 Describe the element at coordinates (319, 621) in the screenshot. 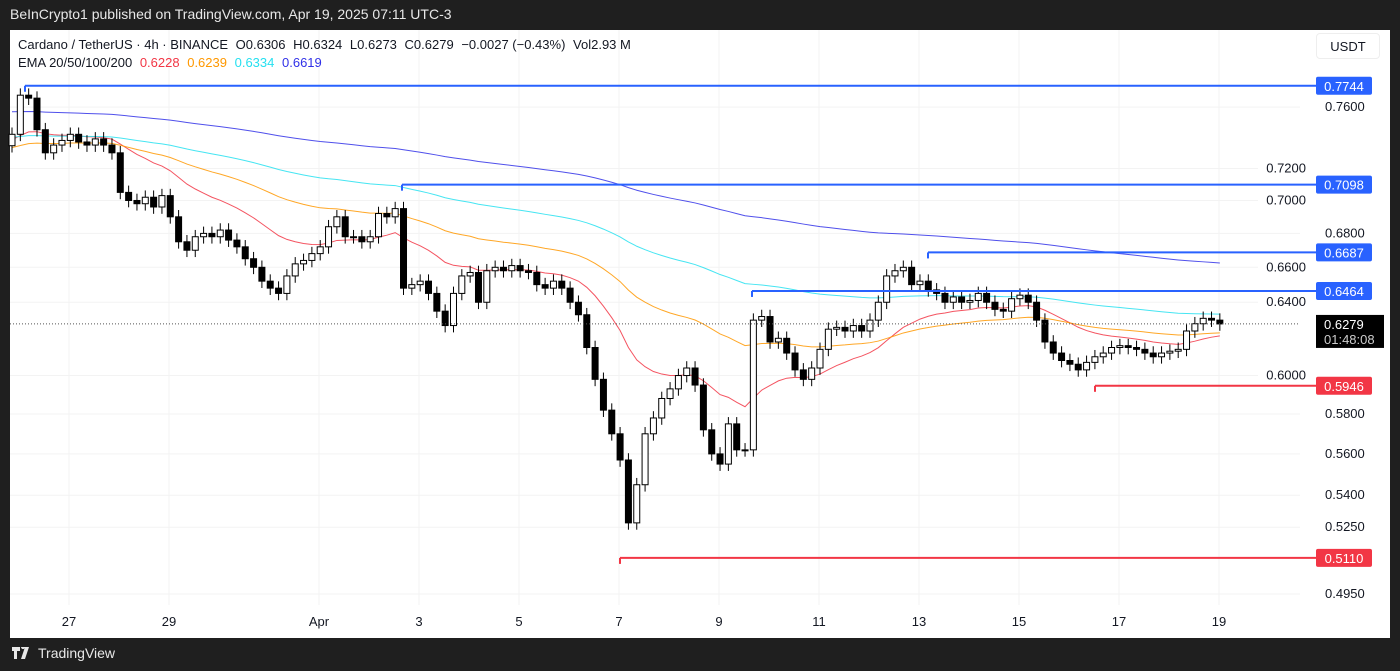

I see `x-tick-label: Apr` at that location.